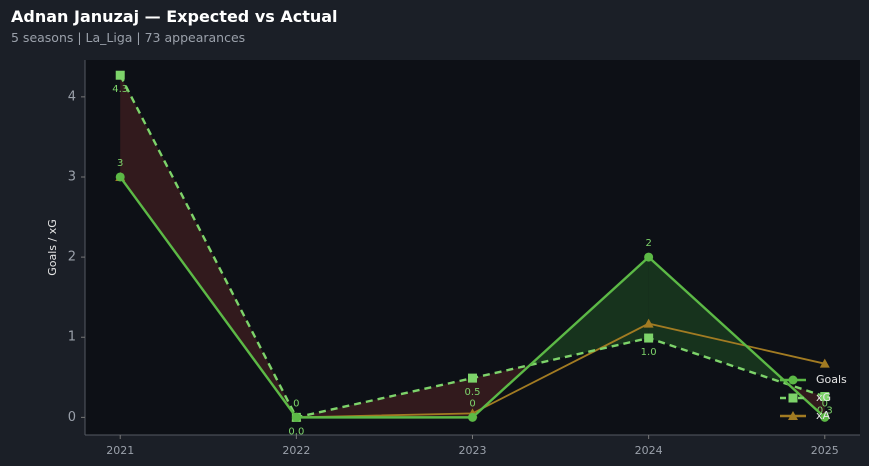 The image size is (869, 466). What do you see at coordinates (473, 450) in the screenshot?
I see `x-tick-label: 2023` at bounding box center [473, 450].